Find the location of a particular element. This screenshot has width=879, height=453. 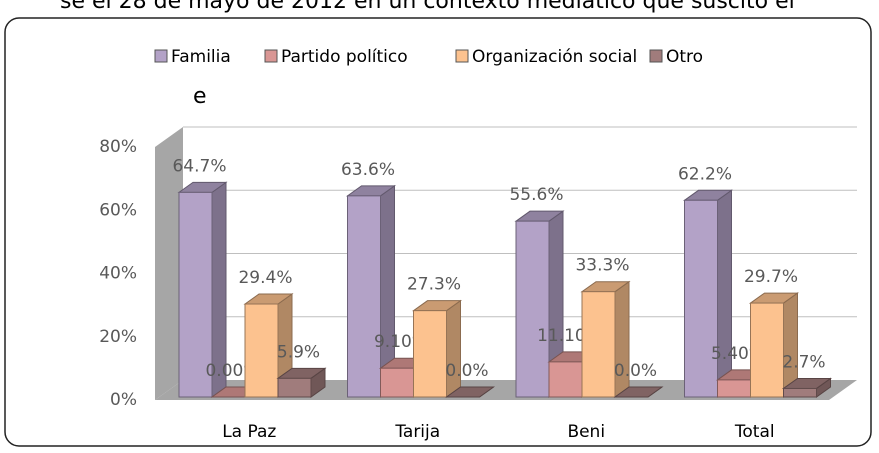

y-tick-label: 20% is located at coordinates (118, 337).